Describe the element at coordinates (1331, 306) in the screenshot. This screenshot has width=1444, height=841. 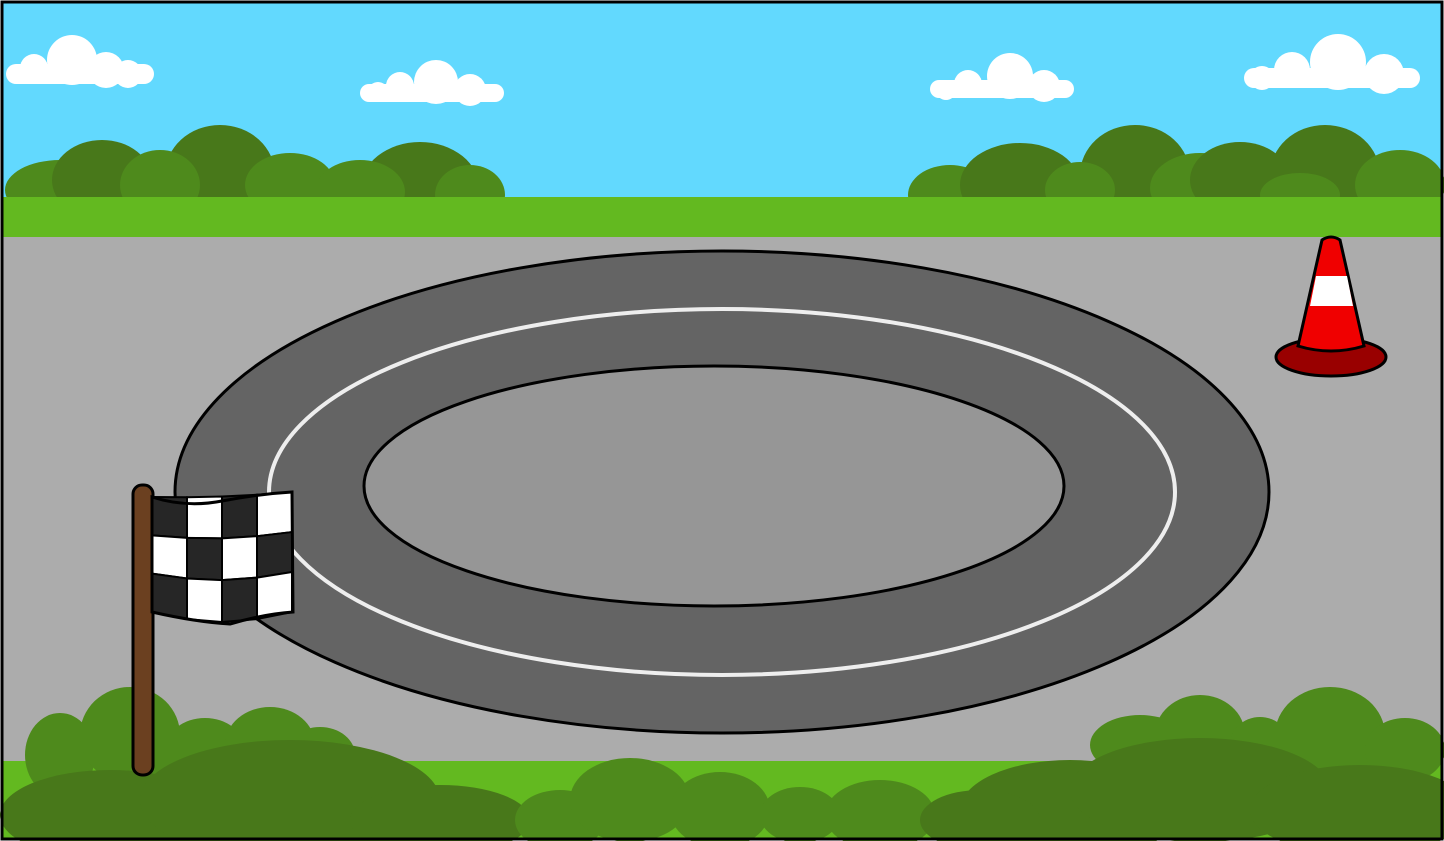
I see `traffic-cone-icon` at that location.